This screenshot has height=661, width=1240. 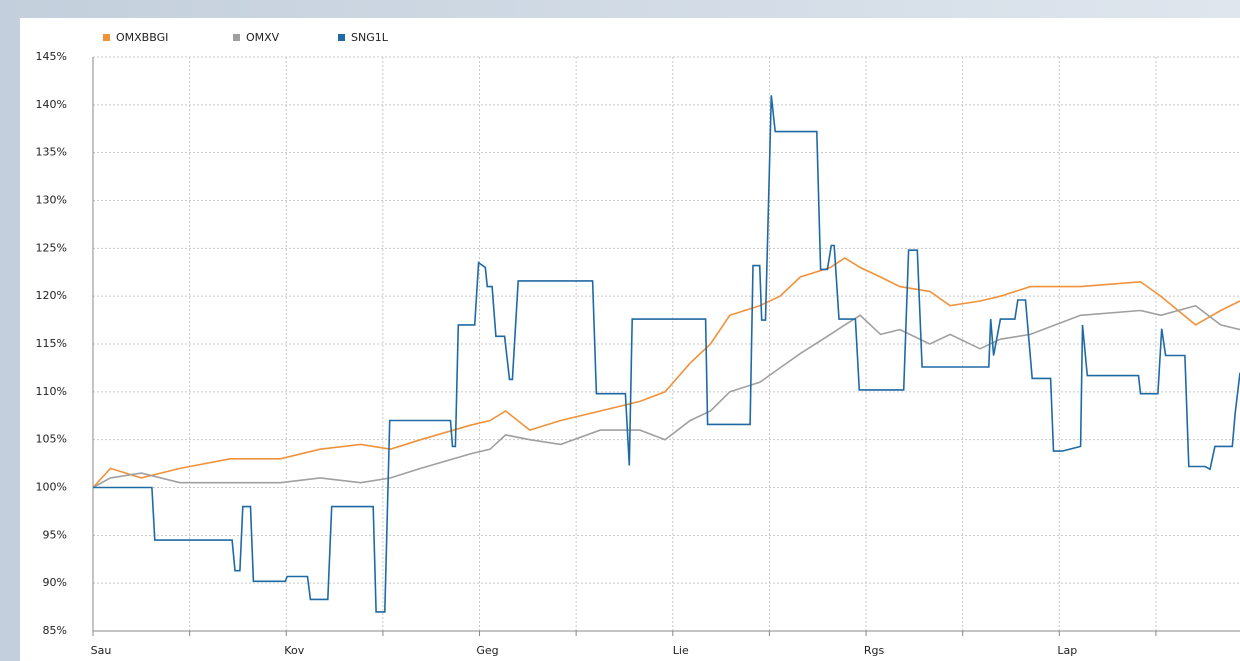 I want to click on y-tick-label: 95%, so click(x=55, y=534).